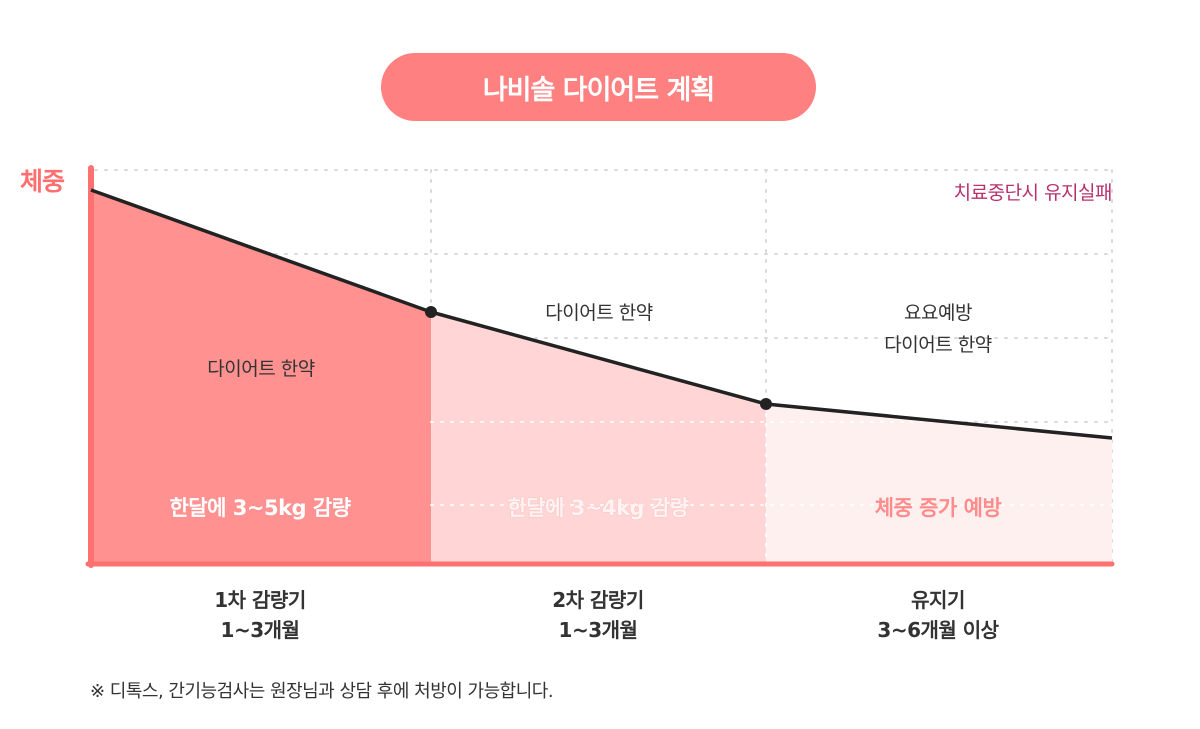 This screenshot has width=1200, height=729. I want to click on phase-3-duration: 3~6개월 이상, so click(938, 630).